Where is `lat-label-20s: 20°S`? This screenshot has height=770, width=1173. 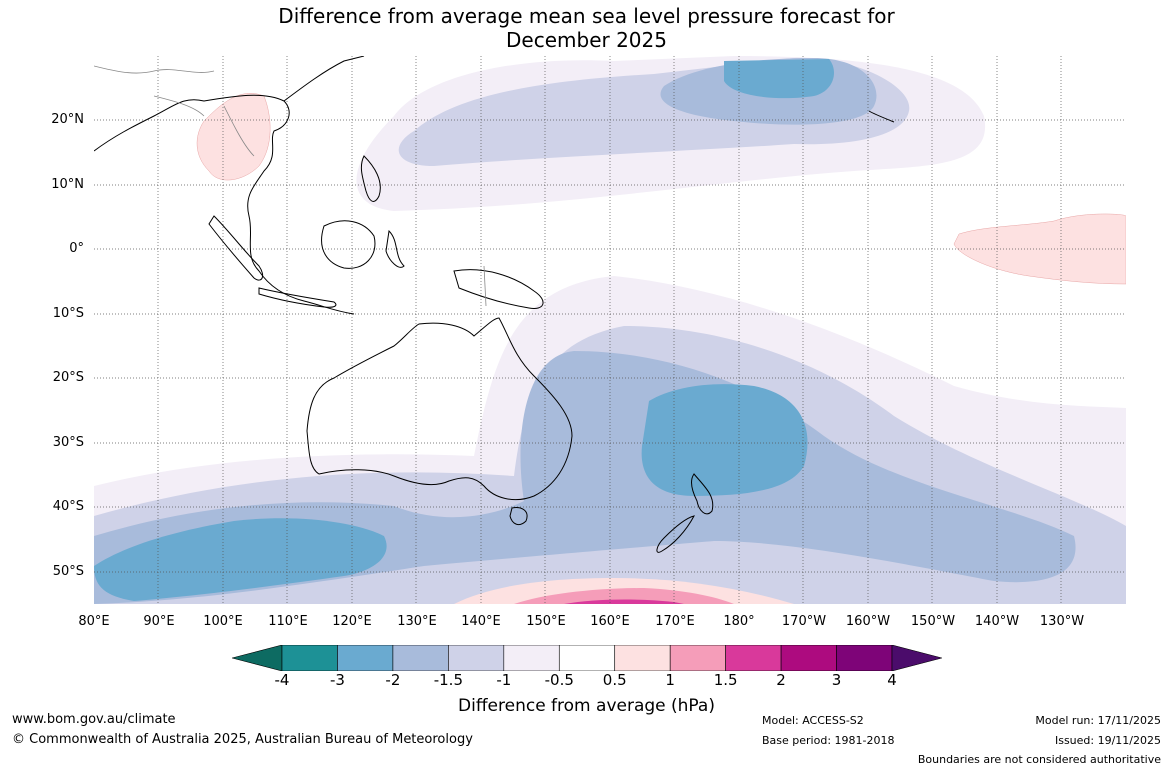 lat-label-20s: 20°S is located at coordinates (68, 377).